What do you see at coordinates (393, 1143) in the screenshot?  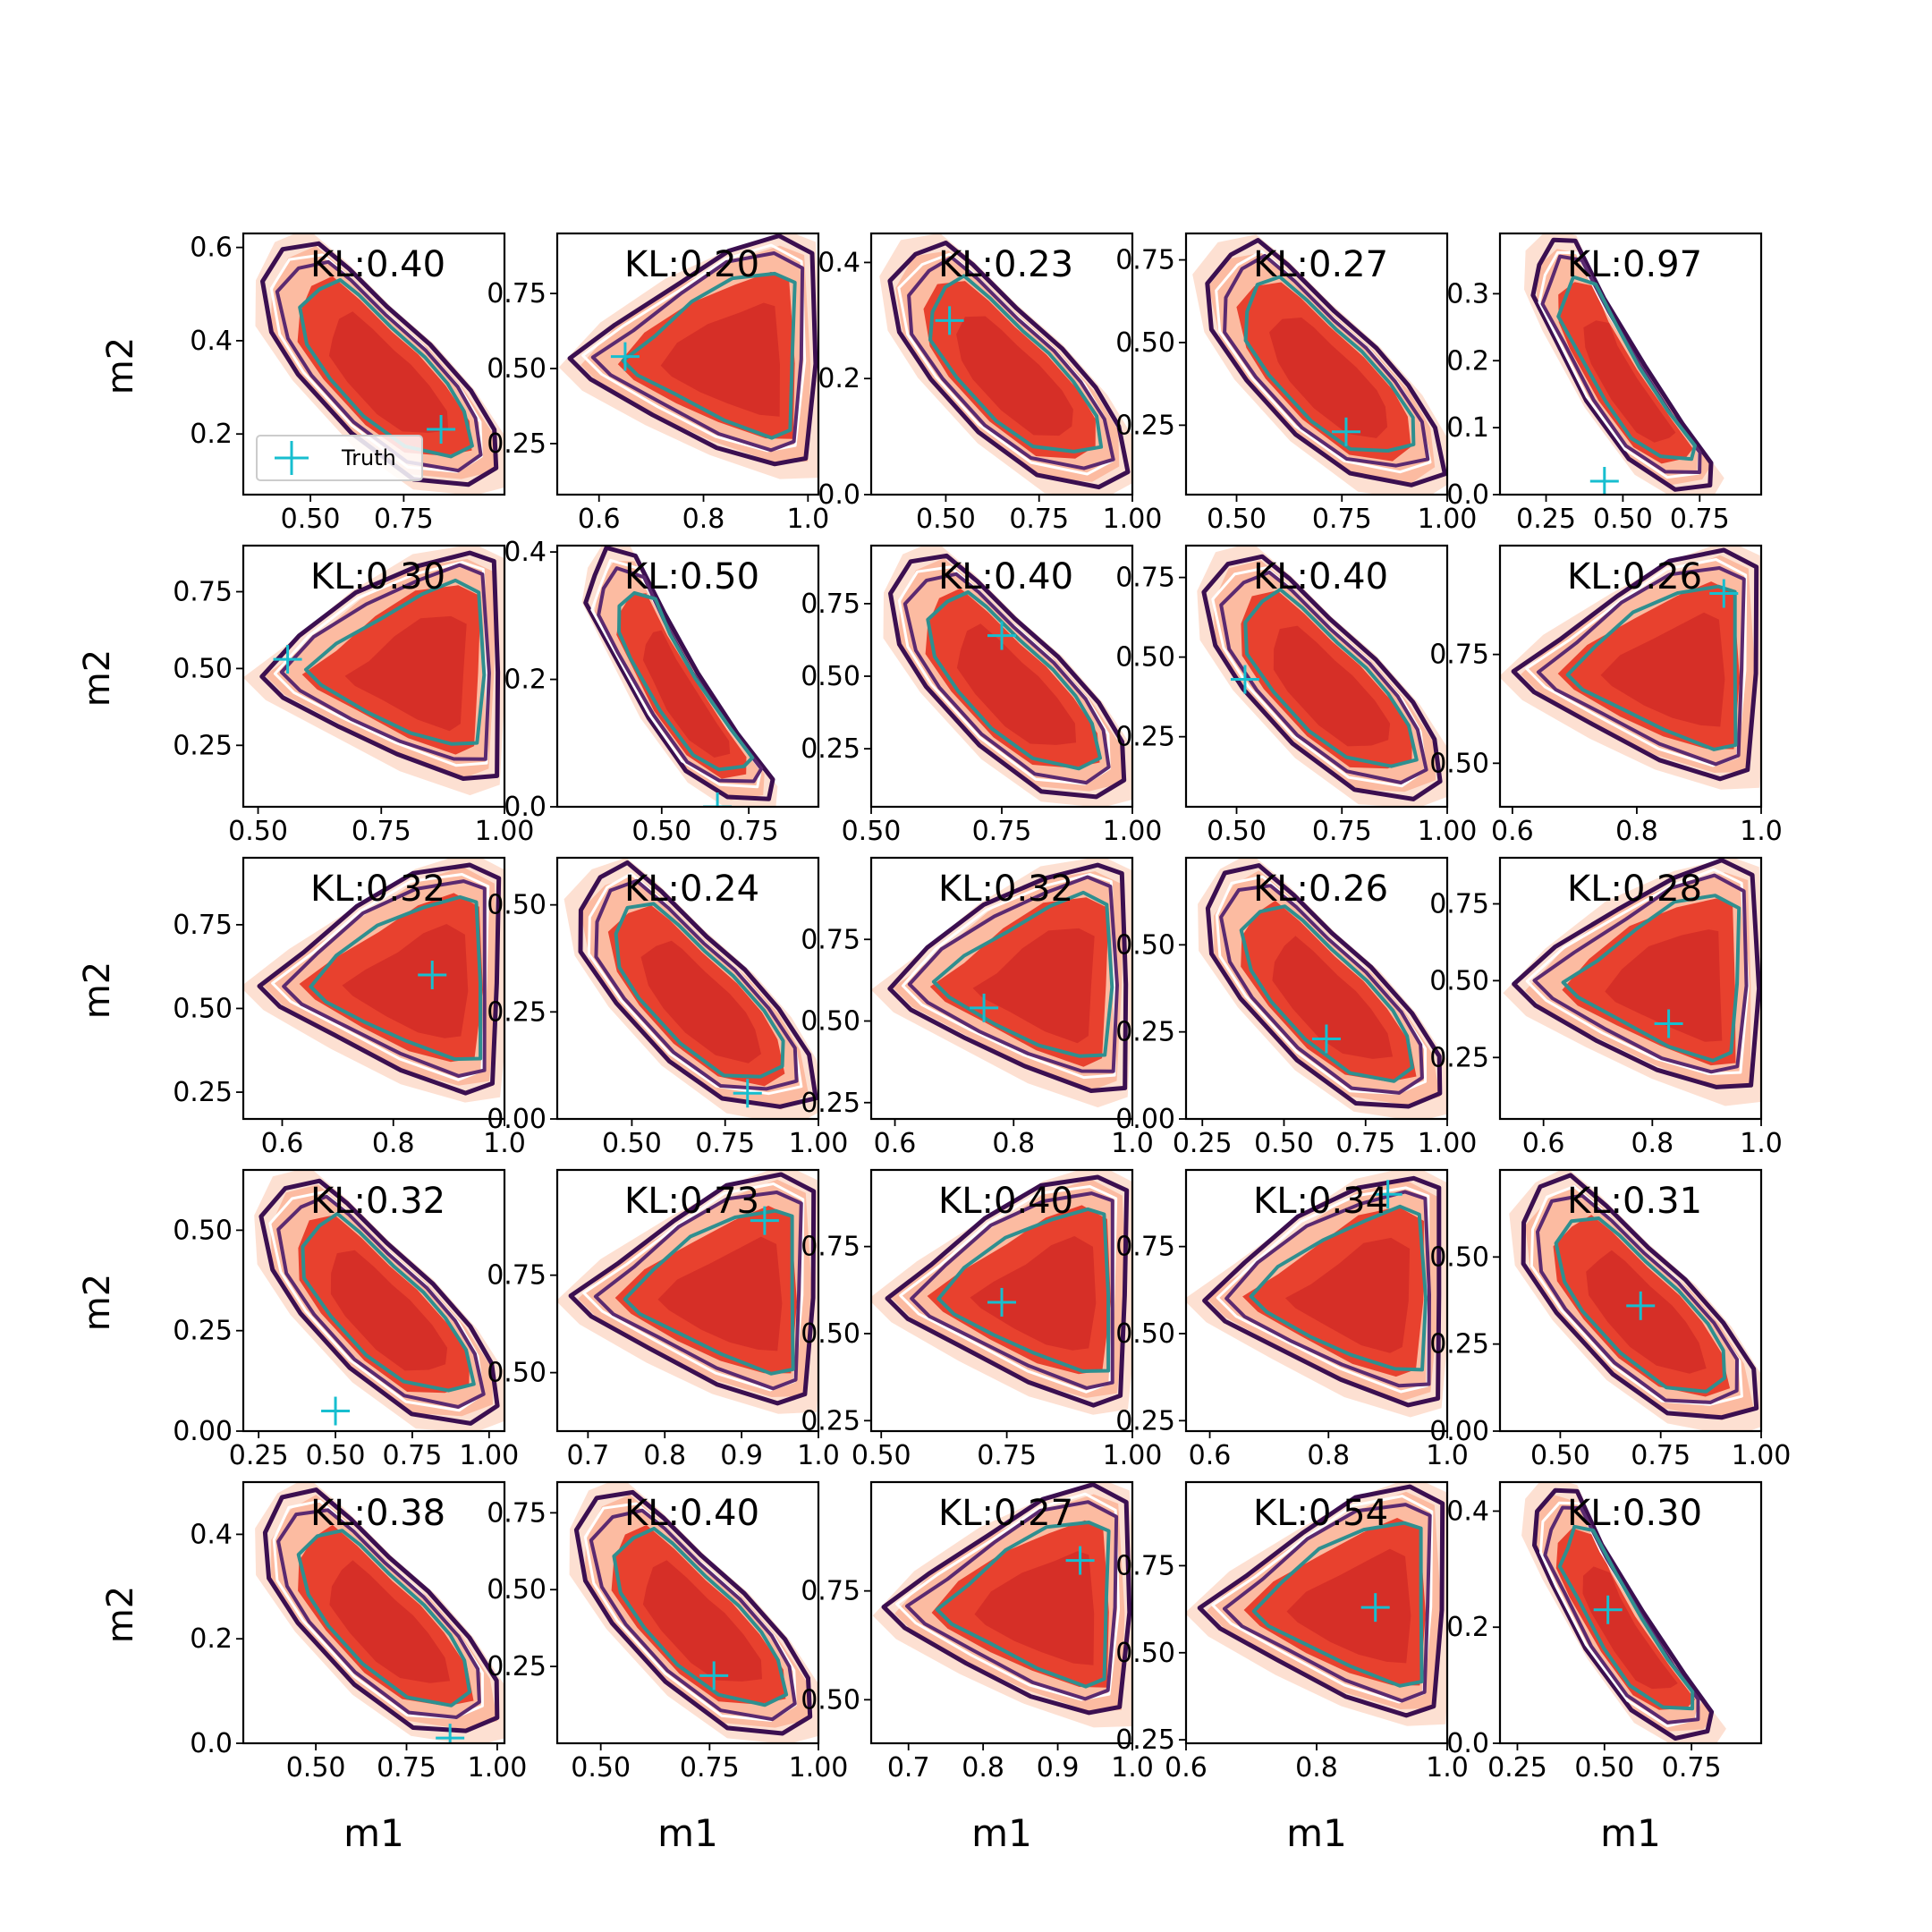 I see `x-tick-label: 0.8` at bounding box center [393, 1143].